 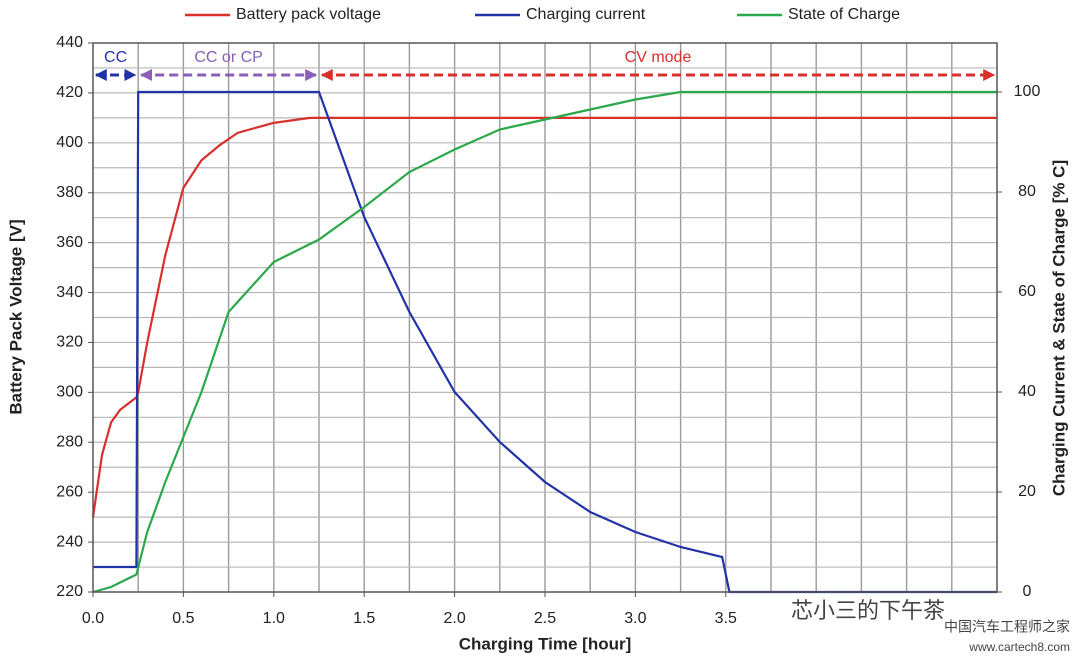 I want to click on x-tick-label: 1.5, so click(x=364, y=618).